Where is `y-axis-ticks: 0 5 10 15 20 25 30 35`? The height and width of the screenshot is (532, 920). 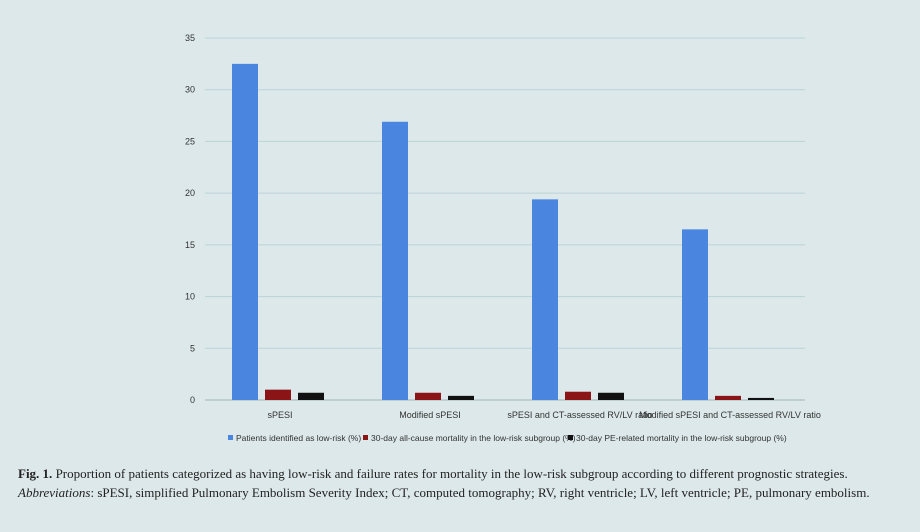 y-axis-ticks: 0 5 10 15 20 25 30 35 is located at coordinates (190, 219).